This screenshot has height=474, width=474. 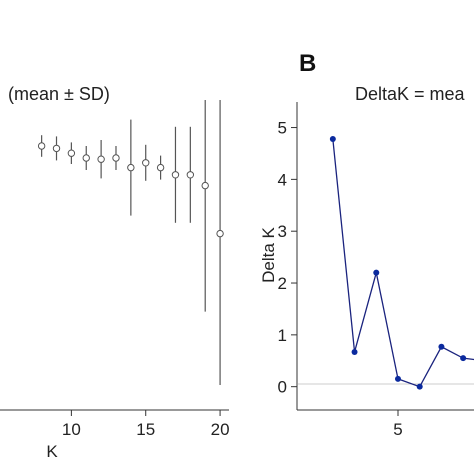 What do you see at coordinates (71, 429) in the screenshot?
I see `panel-a-x-tick-label: 10` at bounding box center [71, 429].